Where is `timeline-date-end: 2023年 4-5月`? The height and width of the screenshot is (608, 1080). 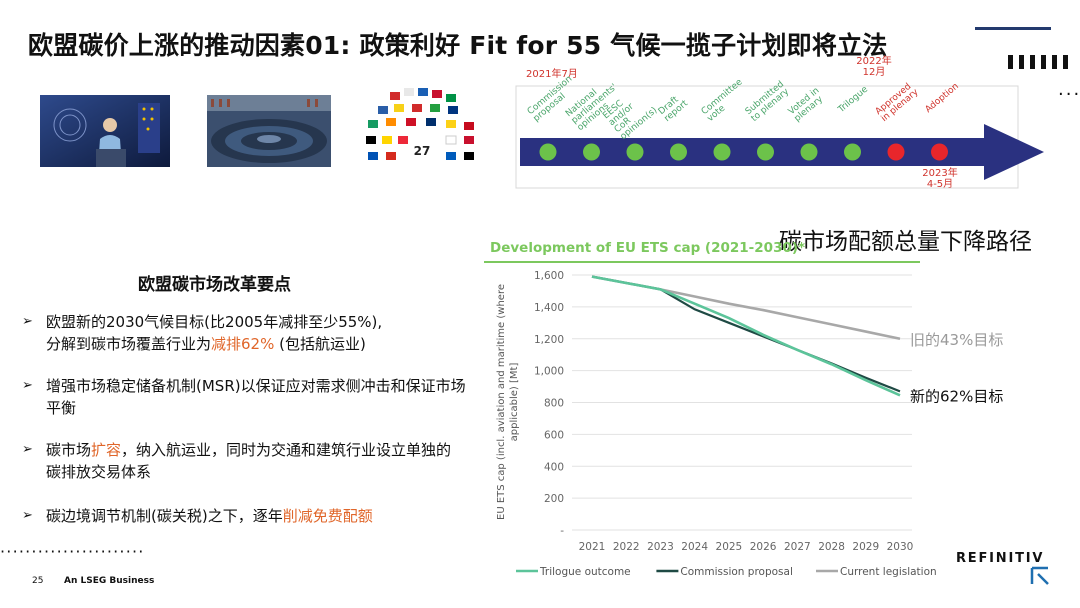
timeline-date-end: 2023年 4-5月 is located at coordinates (940, 179).